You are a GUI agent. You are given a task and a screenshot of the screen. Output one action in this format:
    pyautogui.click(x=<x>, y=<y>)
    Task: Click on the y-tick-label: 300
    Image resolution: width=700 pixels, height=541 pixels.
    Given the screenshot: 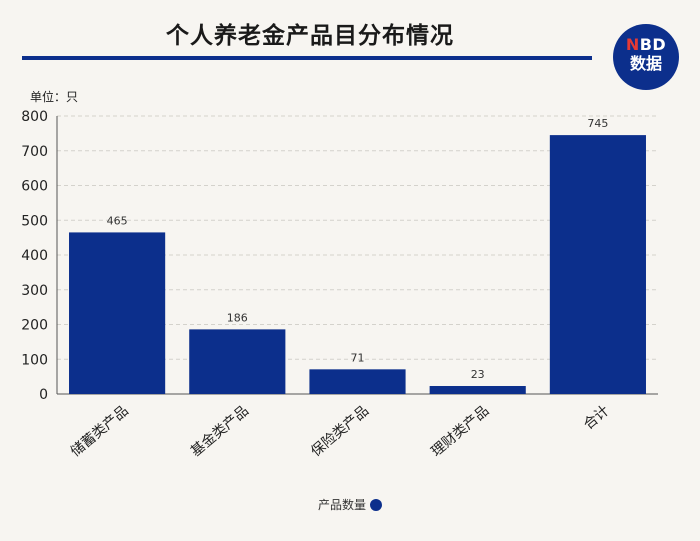 What is the action you would take?
    pyautogui.click(x=34, y=291)
    